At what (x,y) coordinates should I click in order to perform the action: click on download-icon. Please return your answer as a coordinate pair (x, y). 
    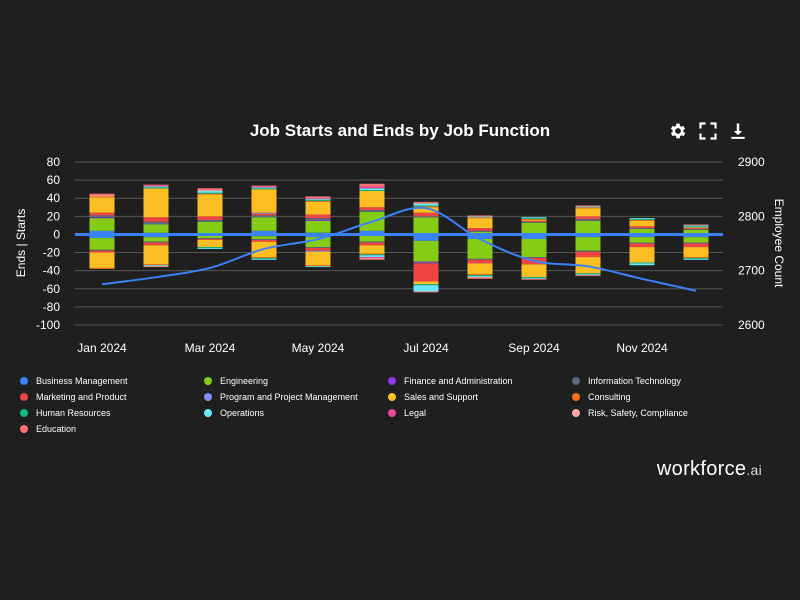
    Looking at the image, I should click on (738, 131).